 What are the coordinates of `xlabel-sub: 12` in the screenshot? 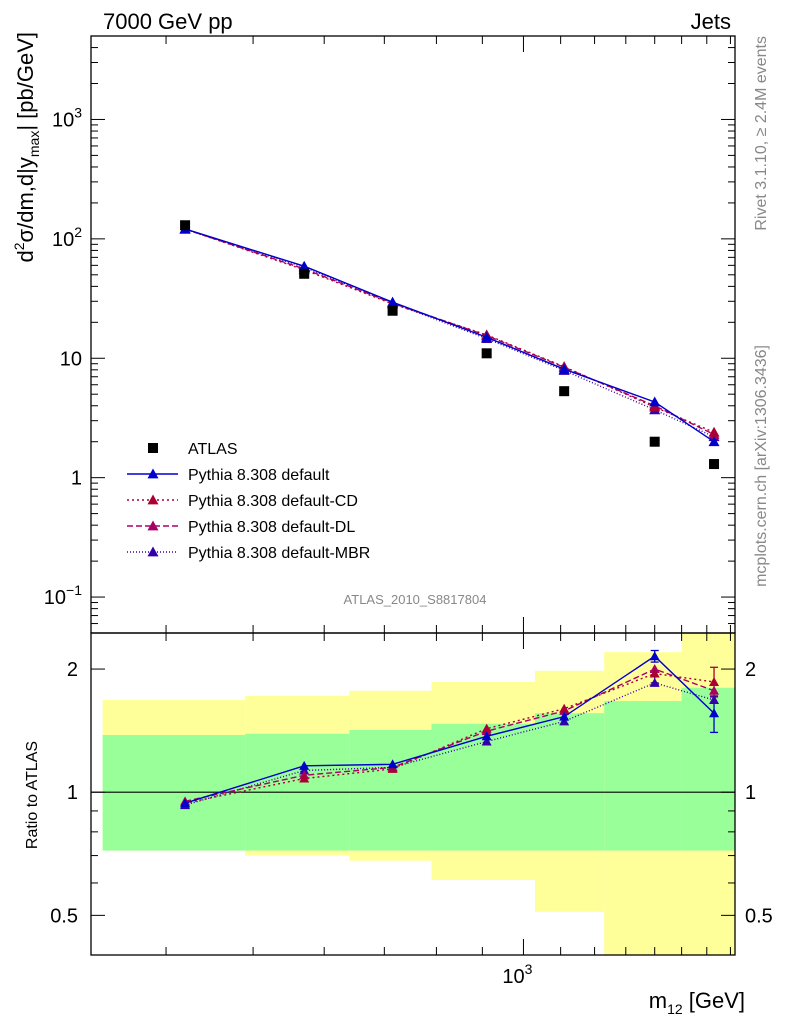 It's located at (675, 1009).